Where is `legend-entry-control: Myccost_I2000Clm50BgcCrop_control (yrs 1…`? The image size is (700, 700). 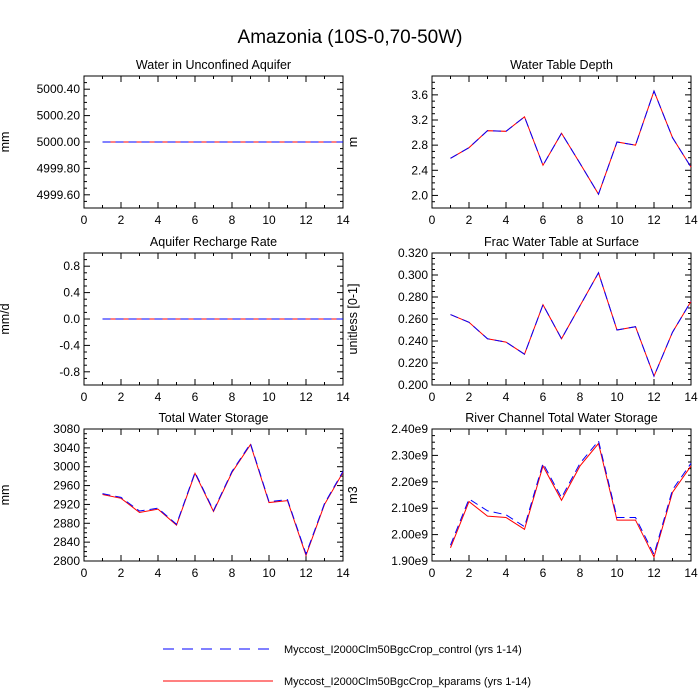 legend-entry-control: Myccost_I2000Clm50BgcCrop_control (yrs 1… is located at coordinates (342, 650).